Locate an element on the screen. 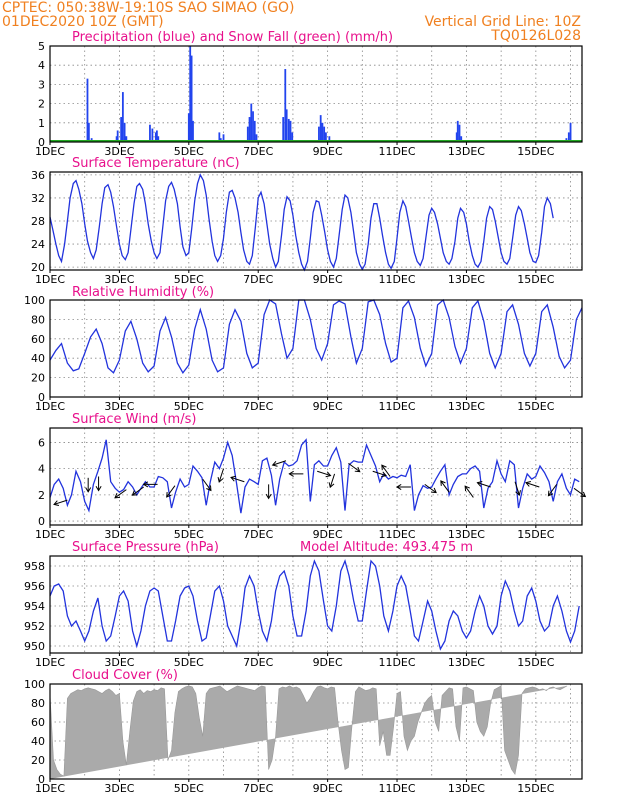  y-tick-label: 100 is located at coordinates (34, 684).